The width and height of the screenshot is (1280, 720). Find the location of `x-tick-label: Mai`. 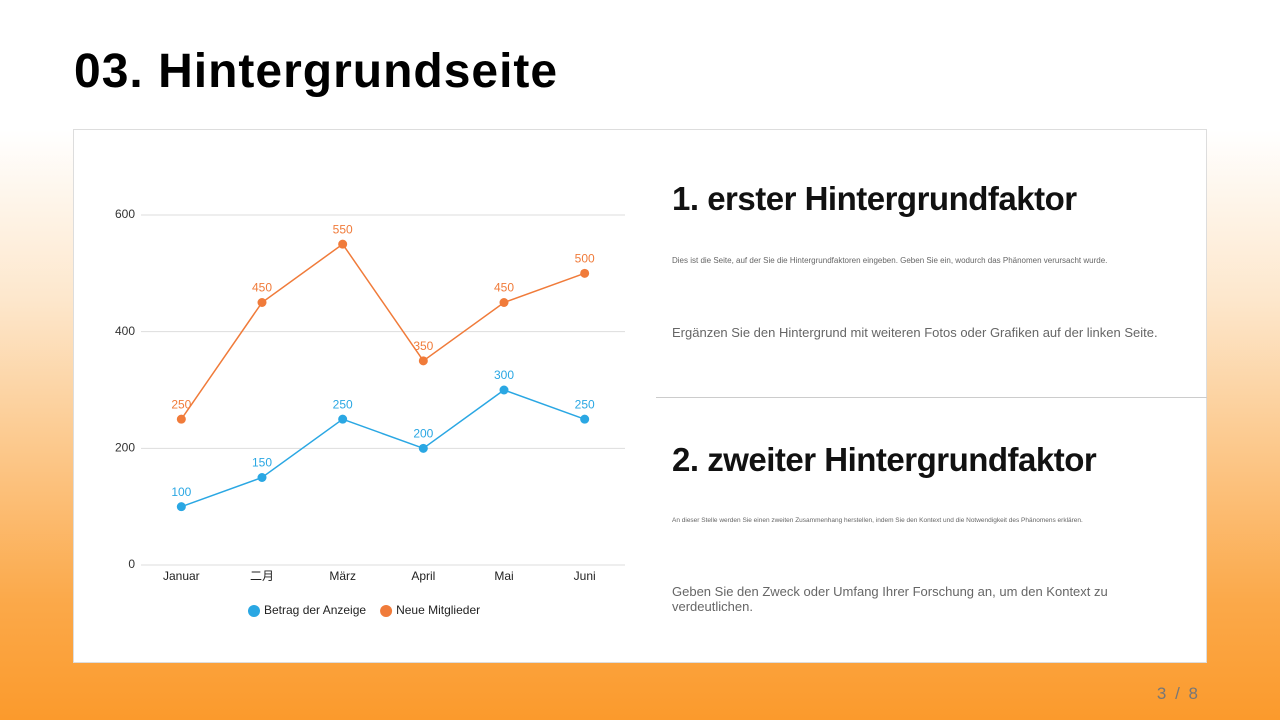

x-tick-label: Mai is located at coordinates (503, 576).